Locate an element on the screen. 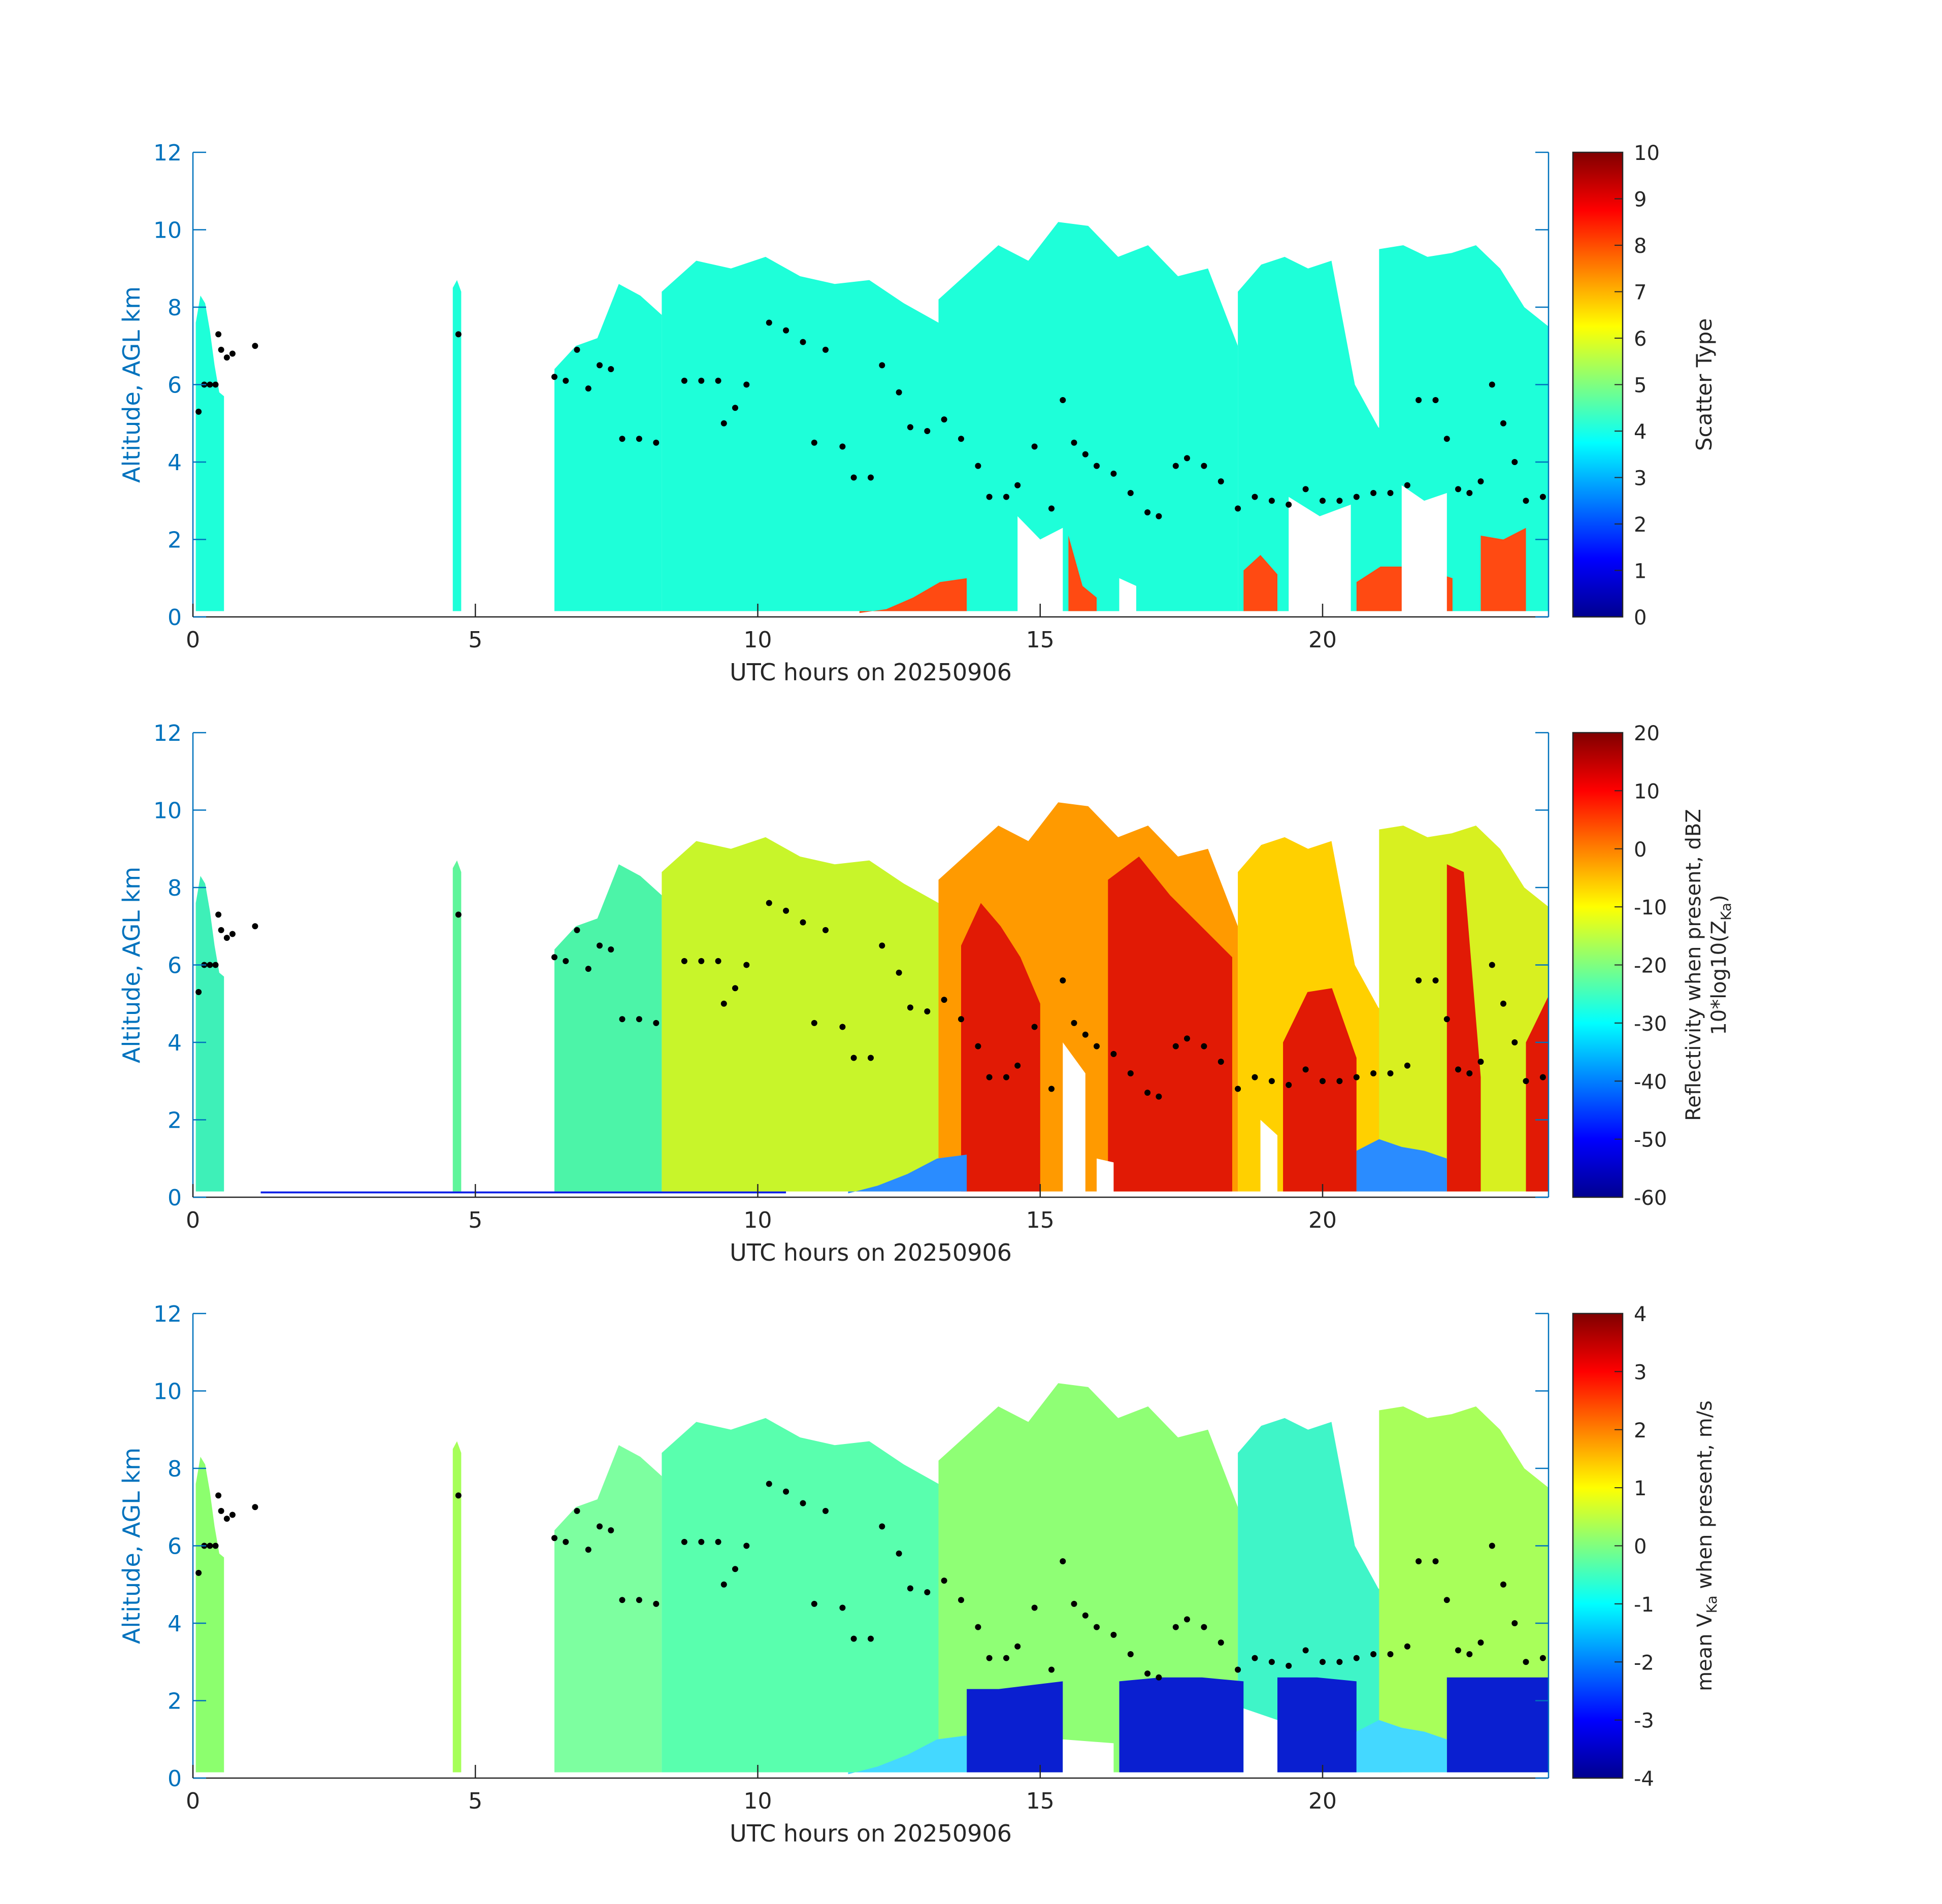  y-tick-label: 2 is located at coordinates (175, 541).